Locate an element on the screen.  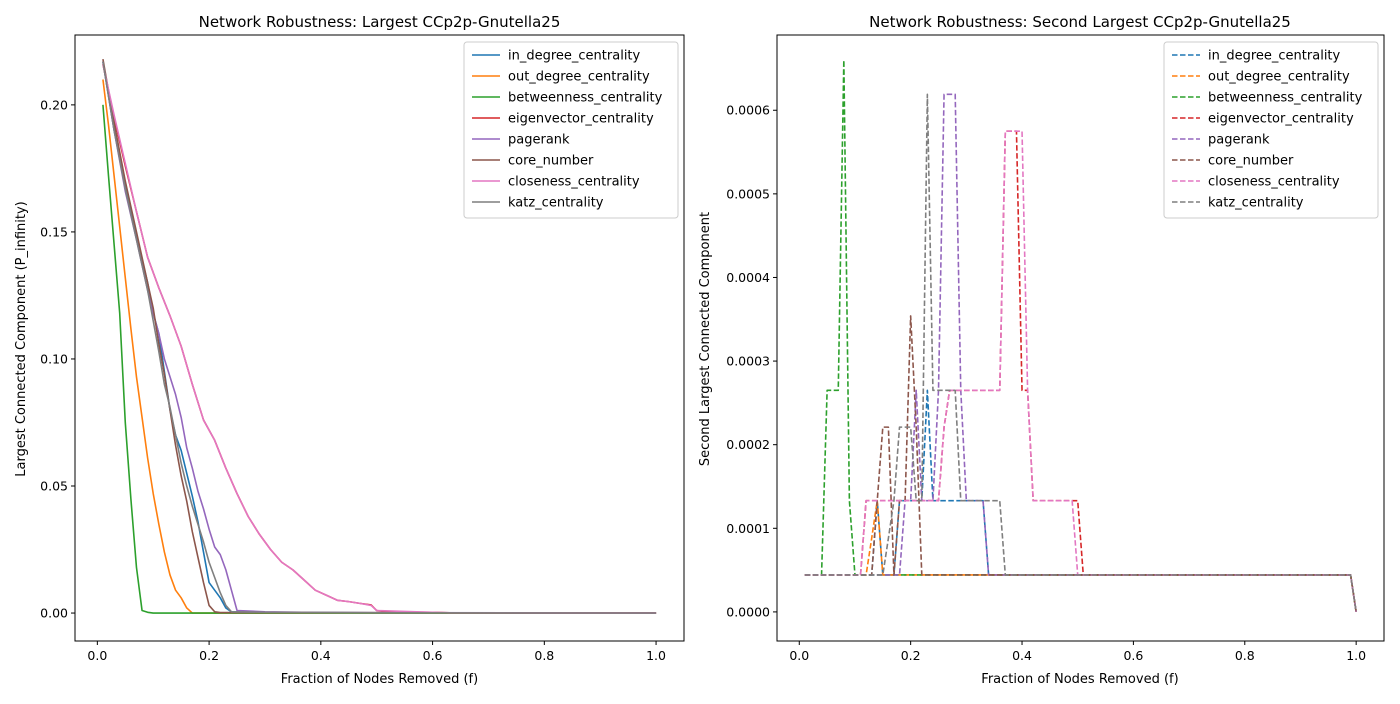
y-tick-label: 0.0001 is located at coordinates (748, 528).